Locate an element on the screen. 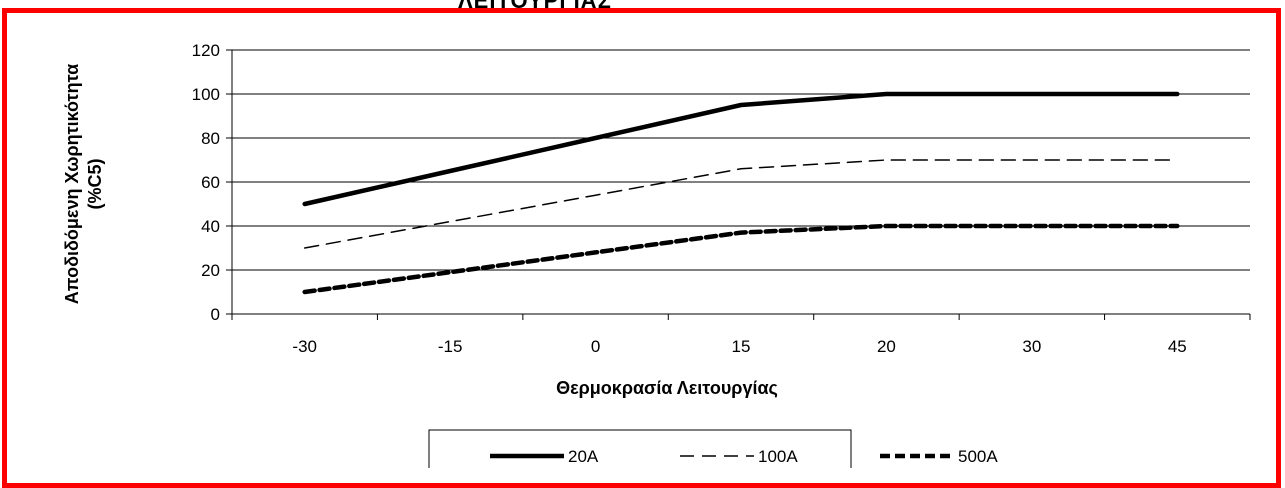 Image resolution: width=1285 pixels, height=488 pixels. legend-label-500A: 500A is located at coordinates (978, 456).